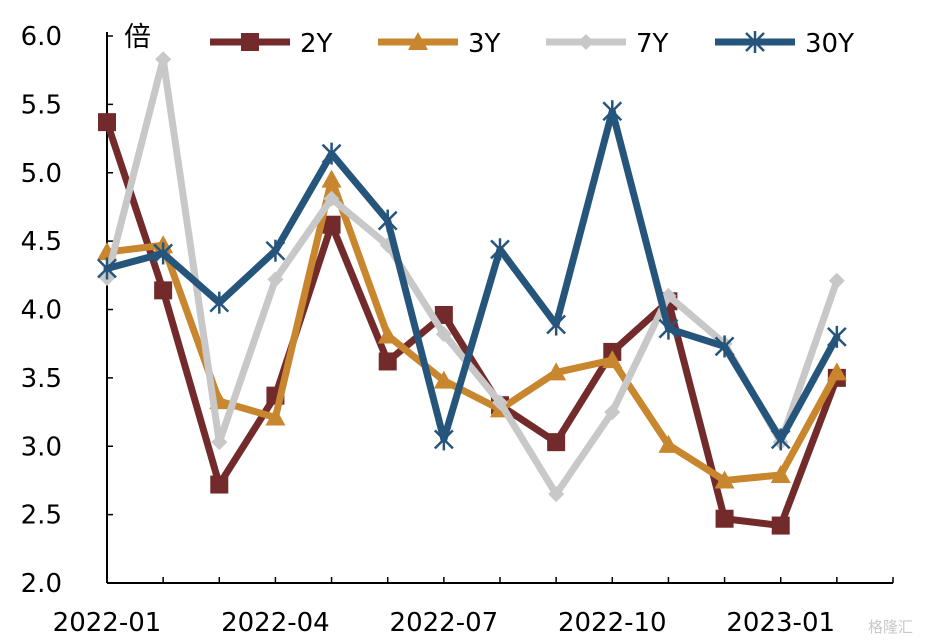  Describe the element at coordinates (652, 44) in the screenshot. I see `legend-label: 7Y` at that location.